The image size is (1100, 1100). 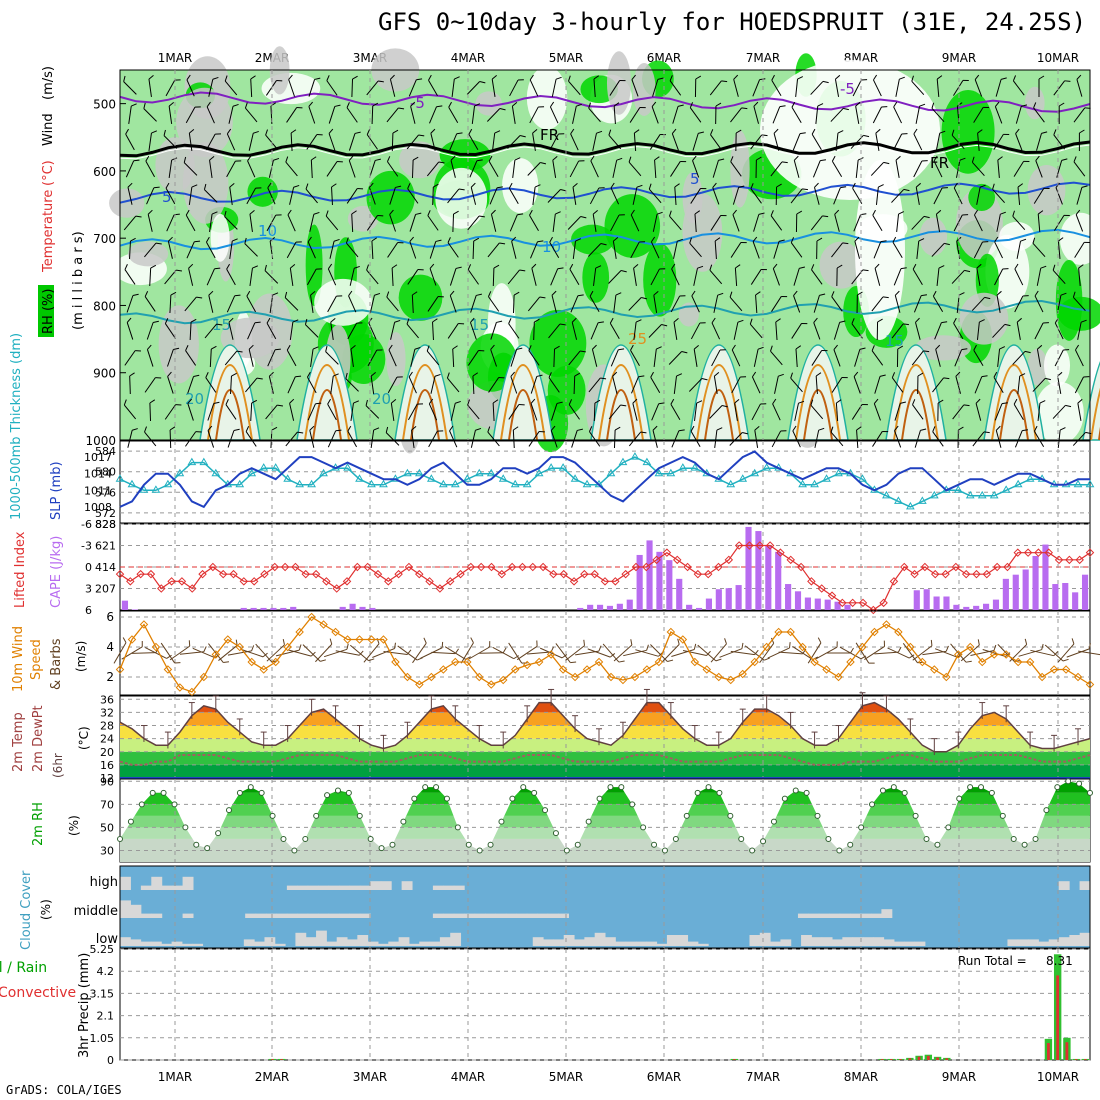 What do you see at coordinates (910, 1059) in the screenshot?
I see `precip-convective-bar` at bounding box center [910, 1059].